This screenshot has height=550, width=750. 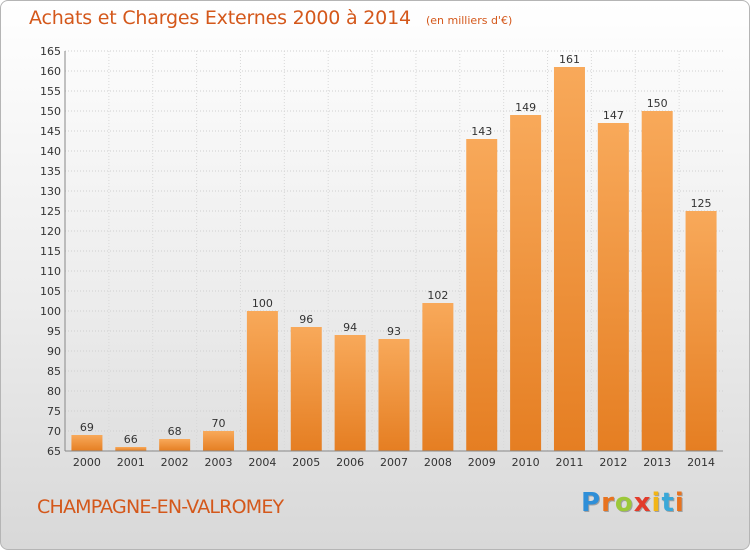 What do you see at coordinates (50, 251) in the screenshot?
I see `y-tick-label: 115` at bounding box center [50, 251].